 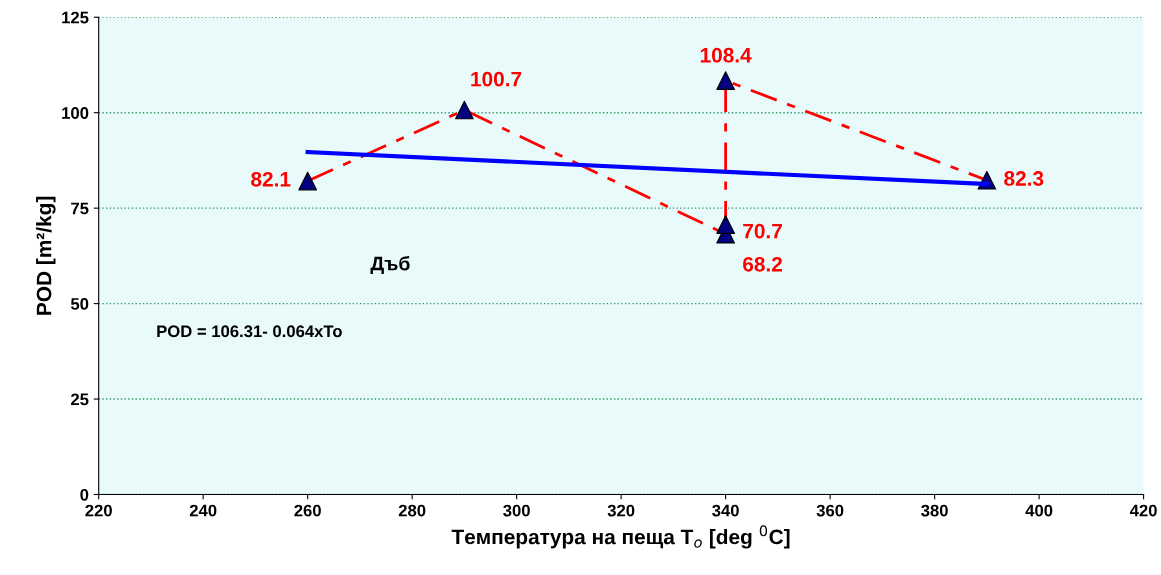 What do you see at coordinates (80, 208) in the screenshot?
I see `y-tick-label: 75` at bounding box center [80, 208].